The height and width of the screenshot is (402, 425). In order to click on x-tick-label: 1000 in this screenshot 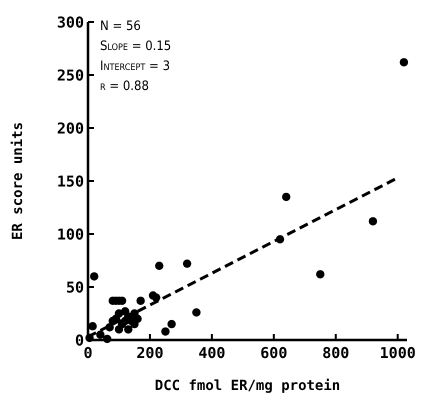, I will do `click(398, 353)`.